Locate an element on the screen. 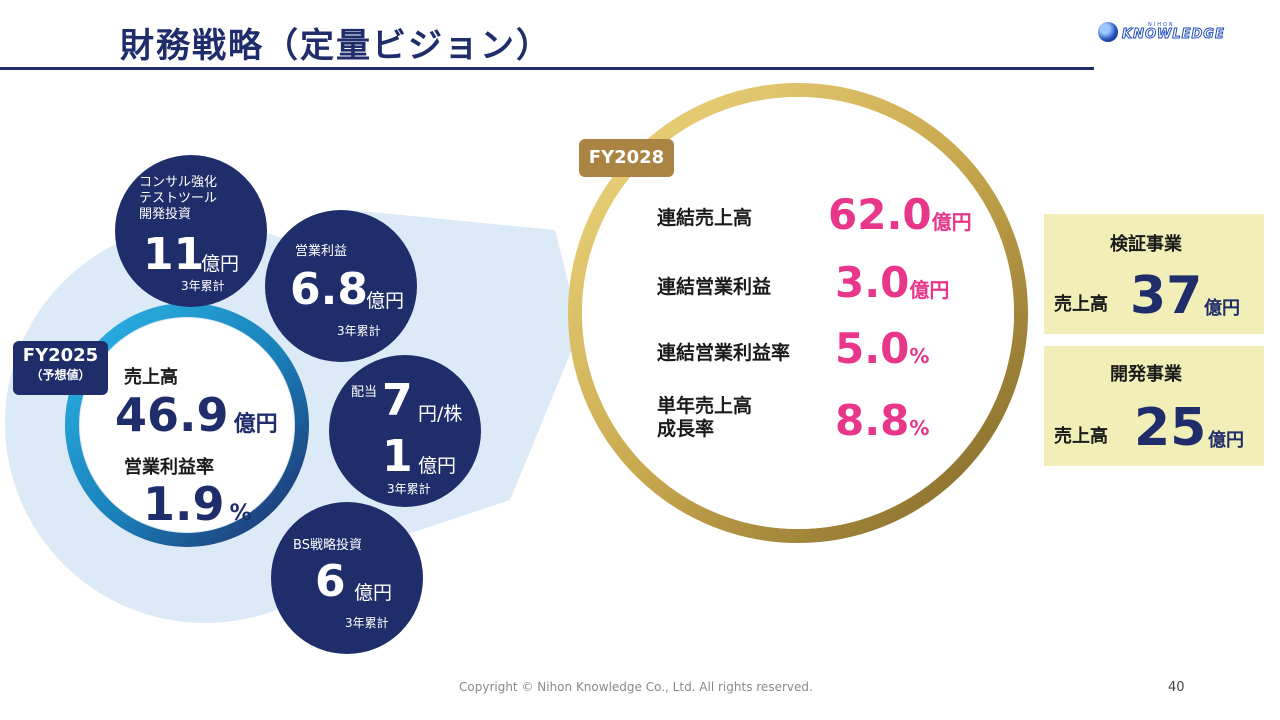  metric-label-growth-line1: 単年売上高 is located at coordinates (705, 406).